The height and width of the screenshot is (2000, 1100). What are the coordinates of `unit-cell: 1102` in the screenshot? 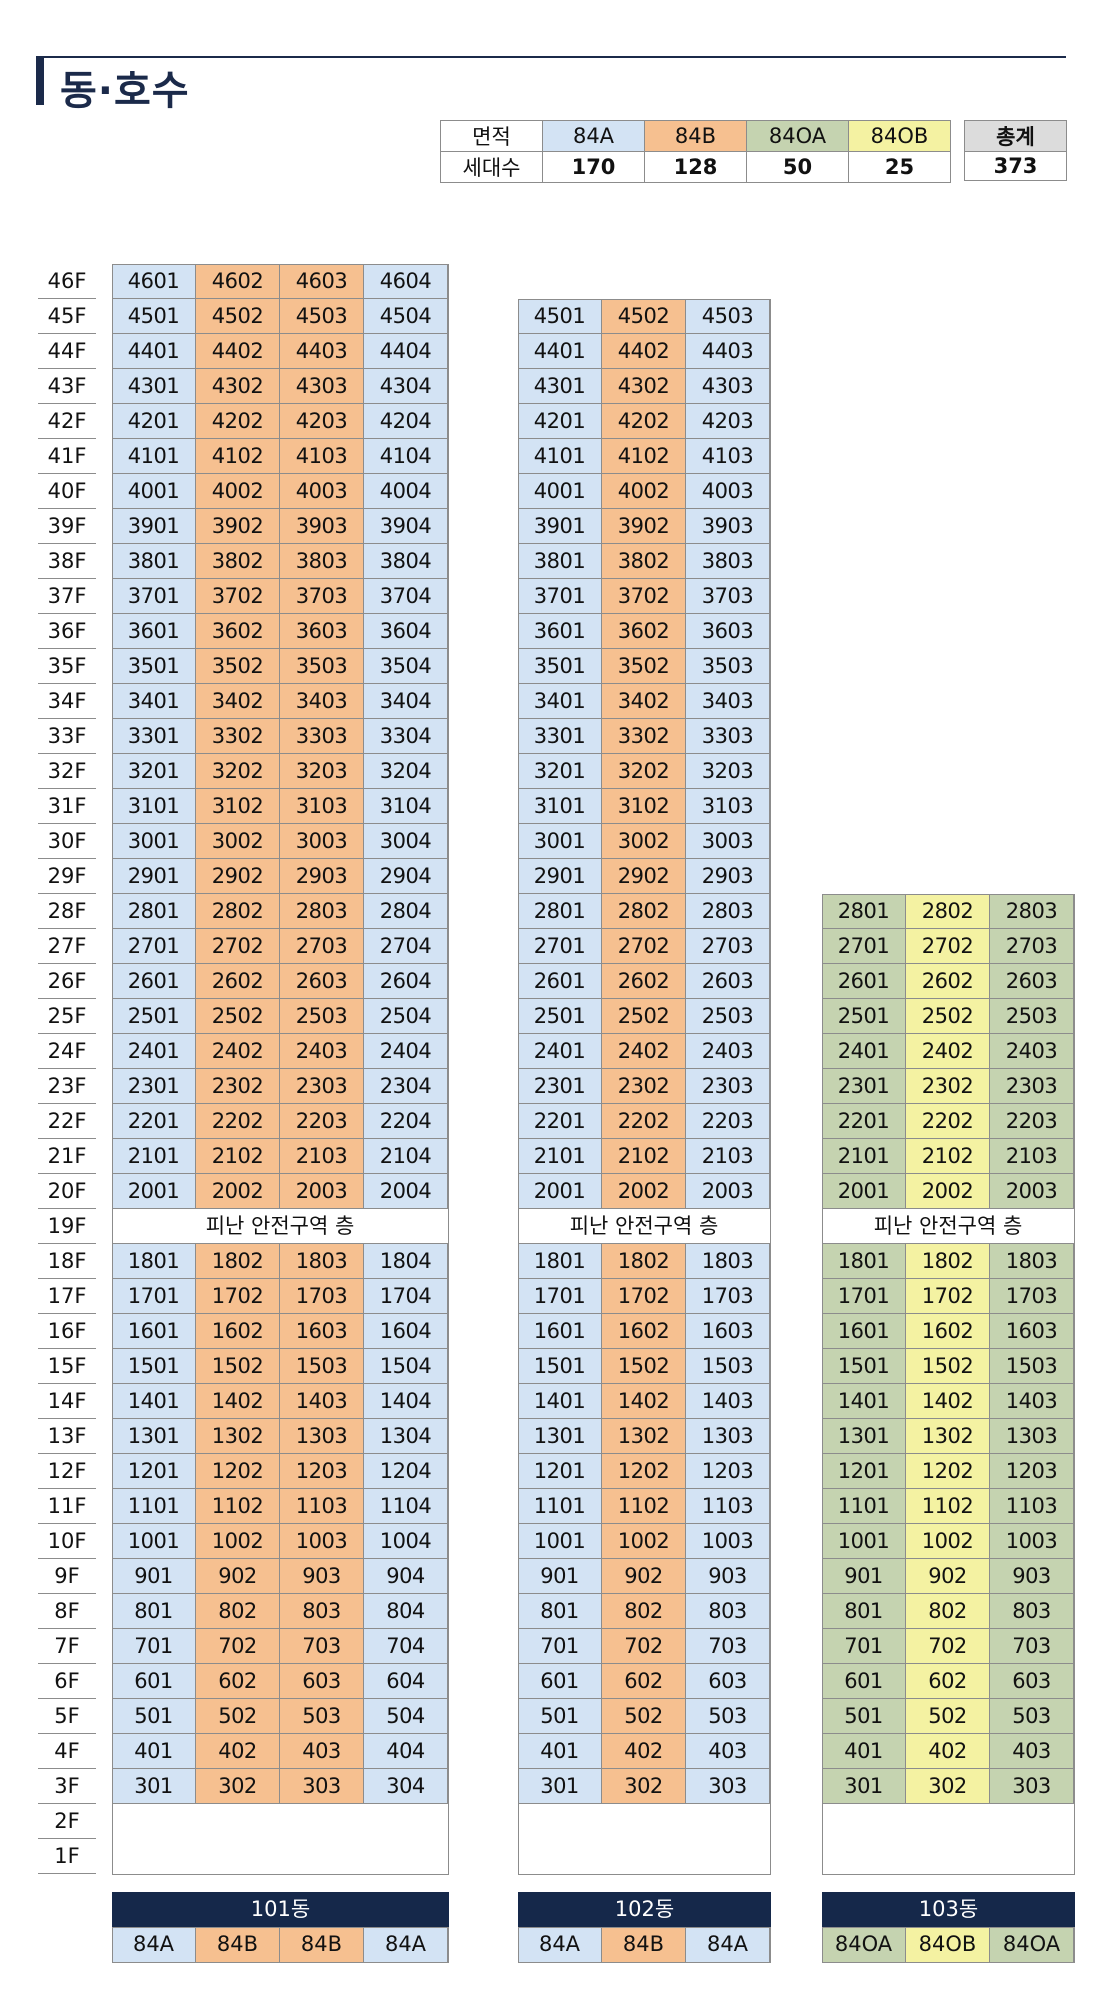 It's located at (238, 1506).